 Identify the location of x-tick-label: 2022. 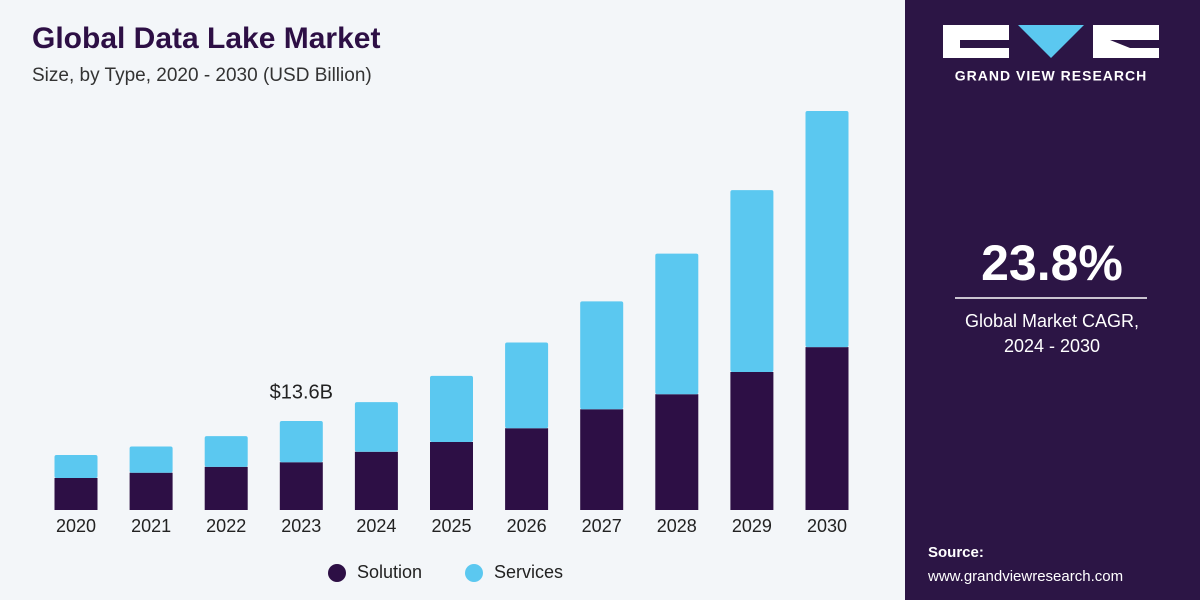
(226, 526).